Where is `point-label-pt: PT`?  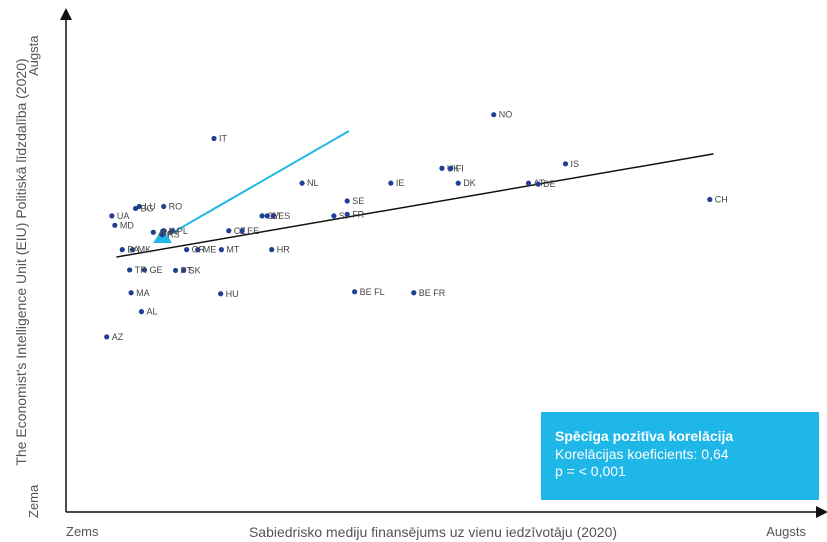
point-label-pt: PT is located at coordinates (187, 270).